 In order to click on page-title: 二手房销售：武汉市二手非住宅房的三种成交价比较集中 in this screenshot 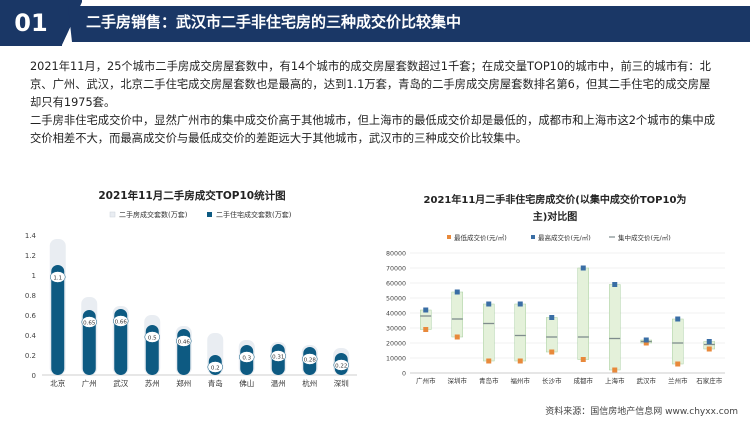, I will do `click(274, 22)`.